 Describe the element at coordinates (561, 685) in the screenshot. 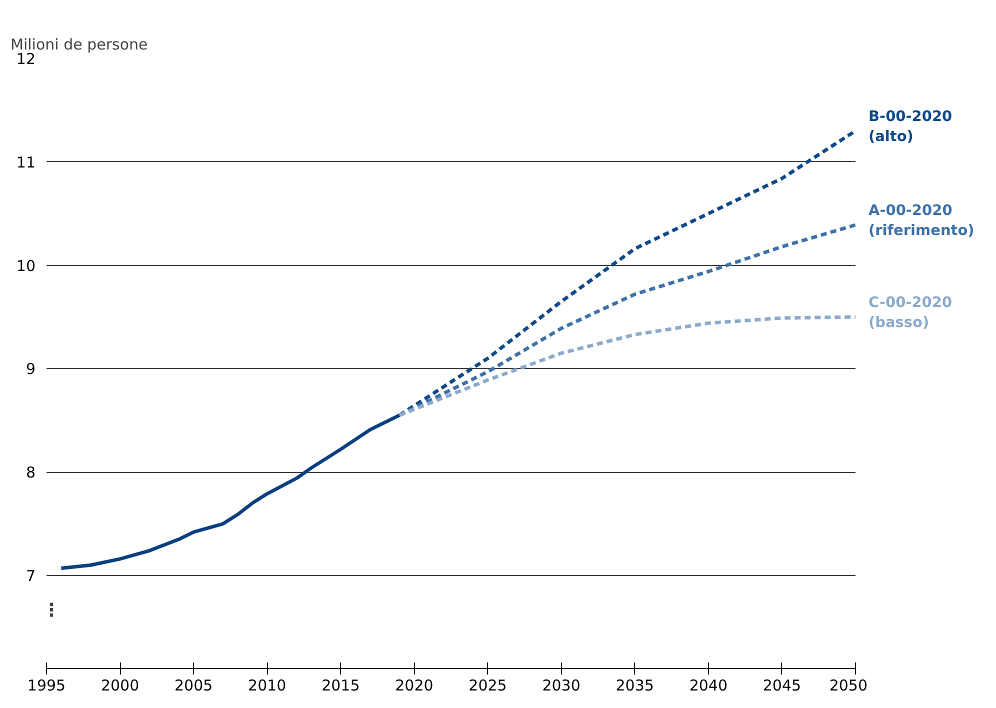

I see `x-tick-label: 2030` at that location.